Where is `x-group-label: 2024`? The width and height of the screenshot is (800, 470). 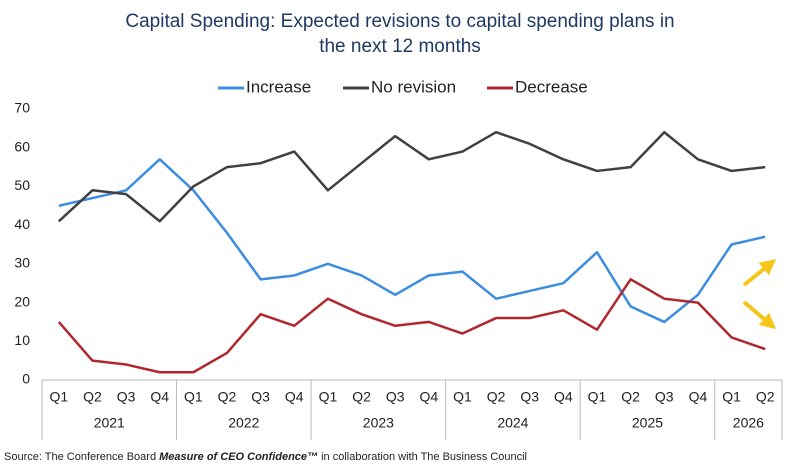 x-group-label: 2024 is located at coordinates (512, 423).